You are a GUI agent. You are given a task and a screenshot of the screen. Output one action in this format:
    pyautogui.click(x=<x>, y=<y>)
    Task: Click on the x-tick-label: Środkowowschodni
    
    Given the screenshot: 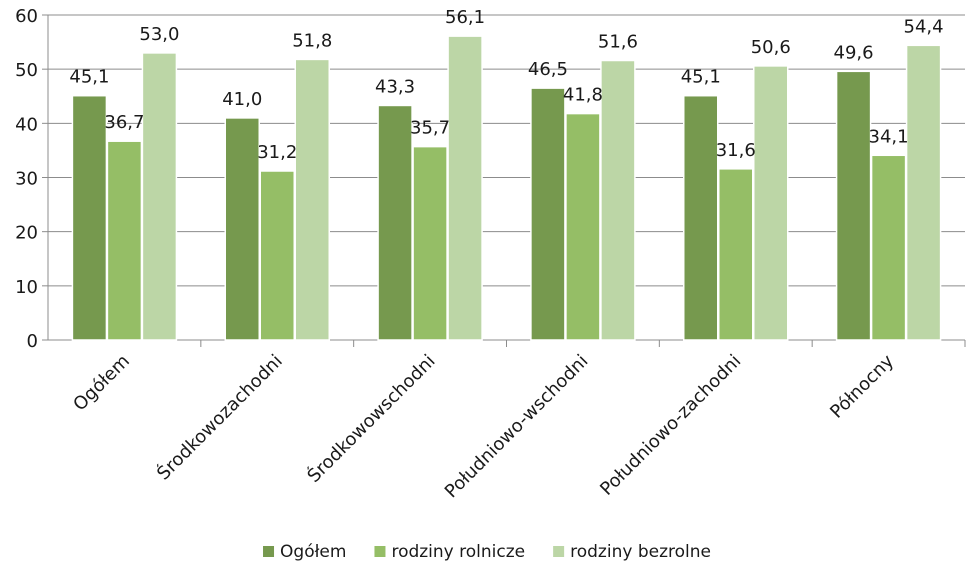 What is the action you would take?
    pyautogui.click(x=371, y=418)
    